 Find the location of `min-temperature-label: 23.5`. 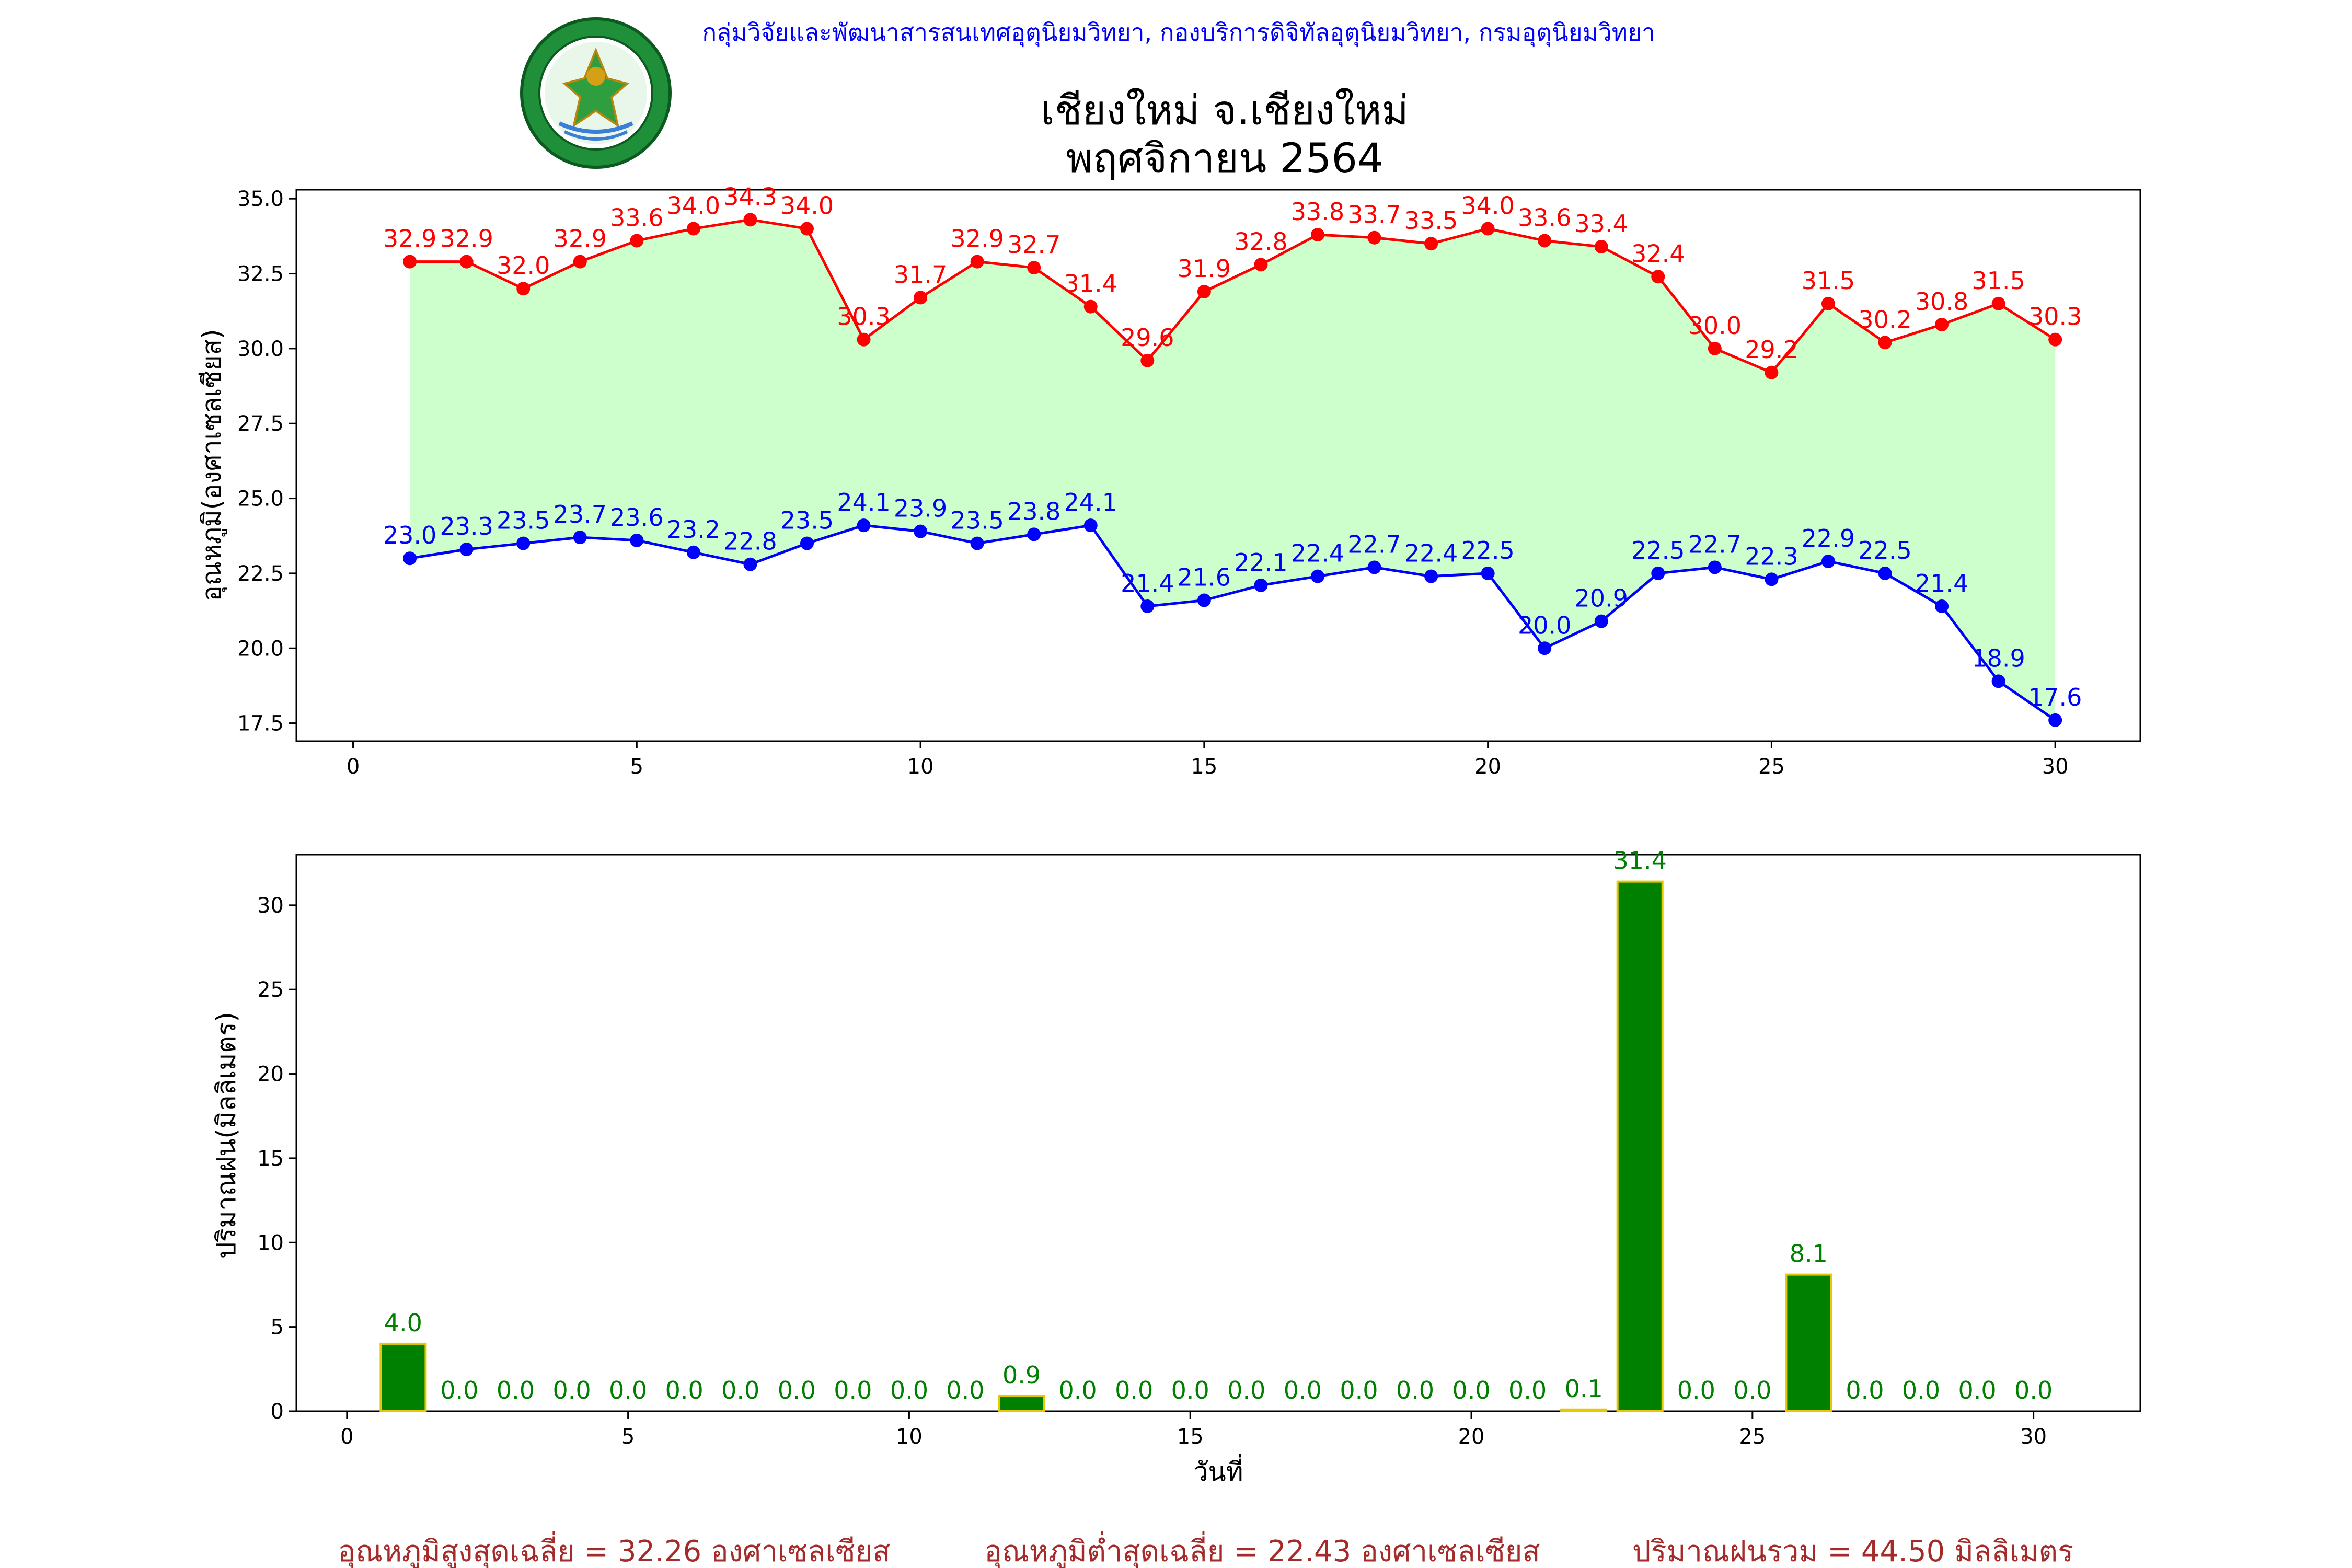

min-temperature-label: 23.5 is located at coordinates (977, 520).